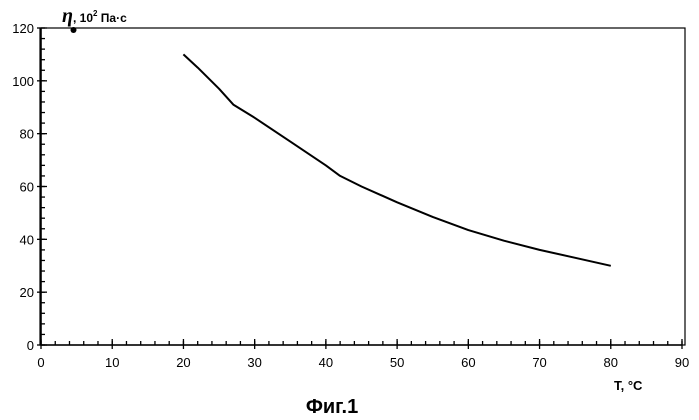 This screenshot has width=699, height=420. What do you see at coordinates (94, 16) in the screenshot?
I see `y-axis-label: η, 102 Па·с` at bounding box center [94, 16].